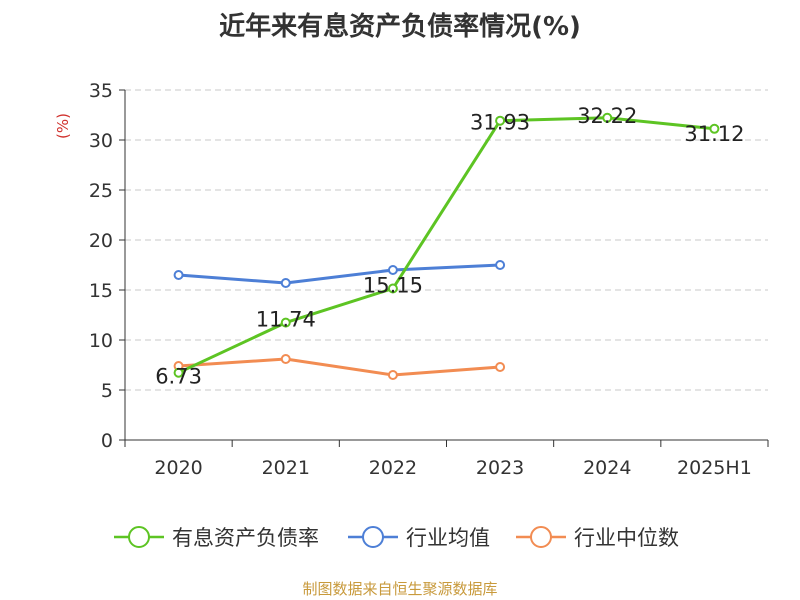  I want to click on y-tick-label: 20, so click(101, 241).